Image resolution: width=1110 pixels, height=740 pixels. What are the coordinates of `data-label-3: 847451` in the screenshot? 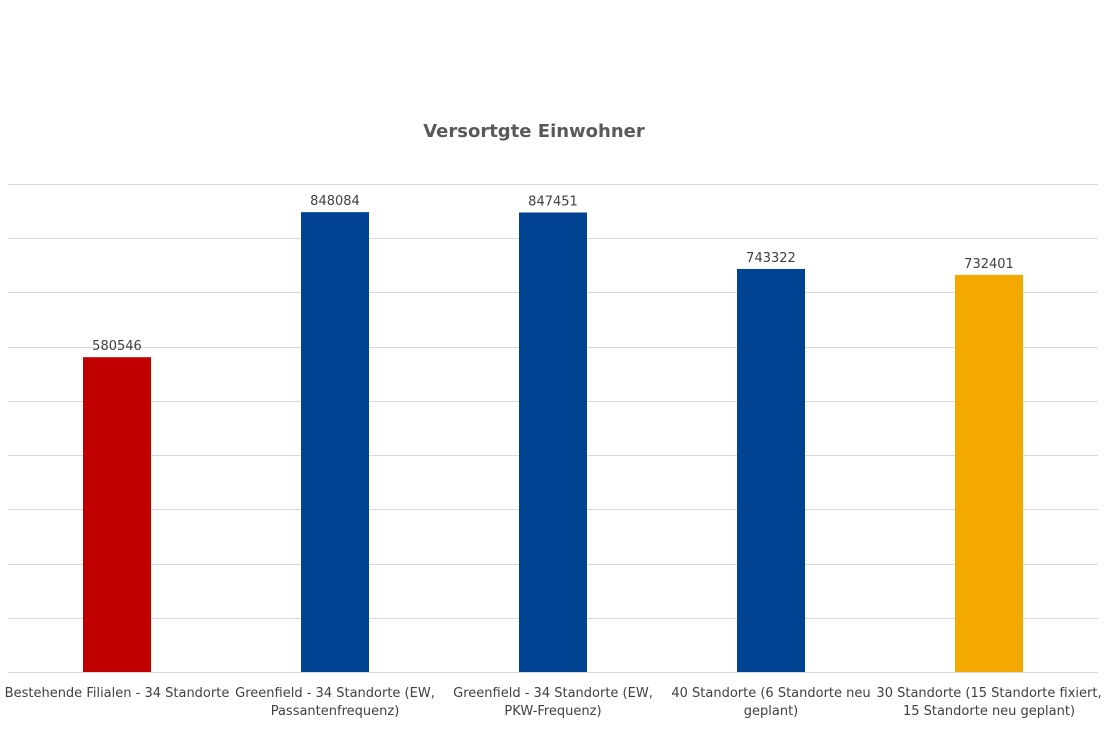 It's located at (553, 201).